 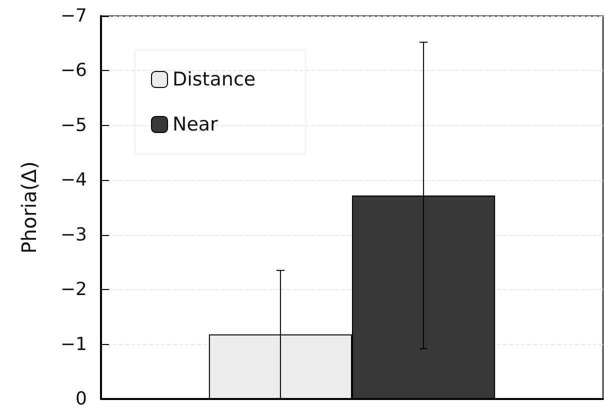 I want to click on y-tick-label: −5, so click(x=73, y=125).